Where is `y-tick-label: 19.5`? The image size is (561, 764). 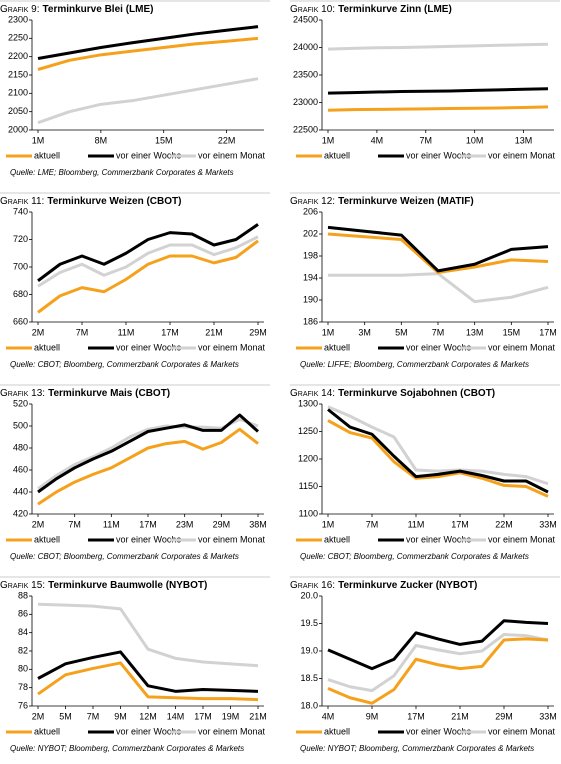
y-tick-label: 19.5 is located at coordinates (309, 623).